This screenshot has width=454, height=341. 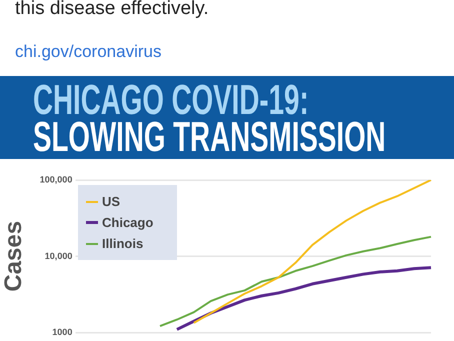 I want to click on text: this disease effectively., so click(x=112, y=10).